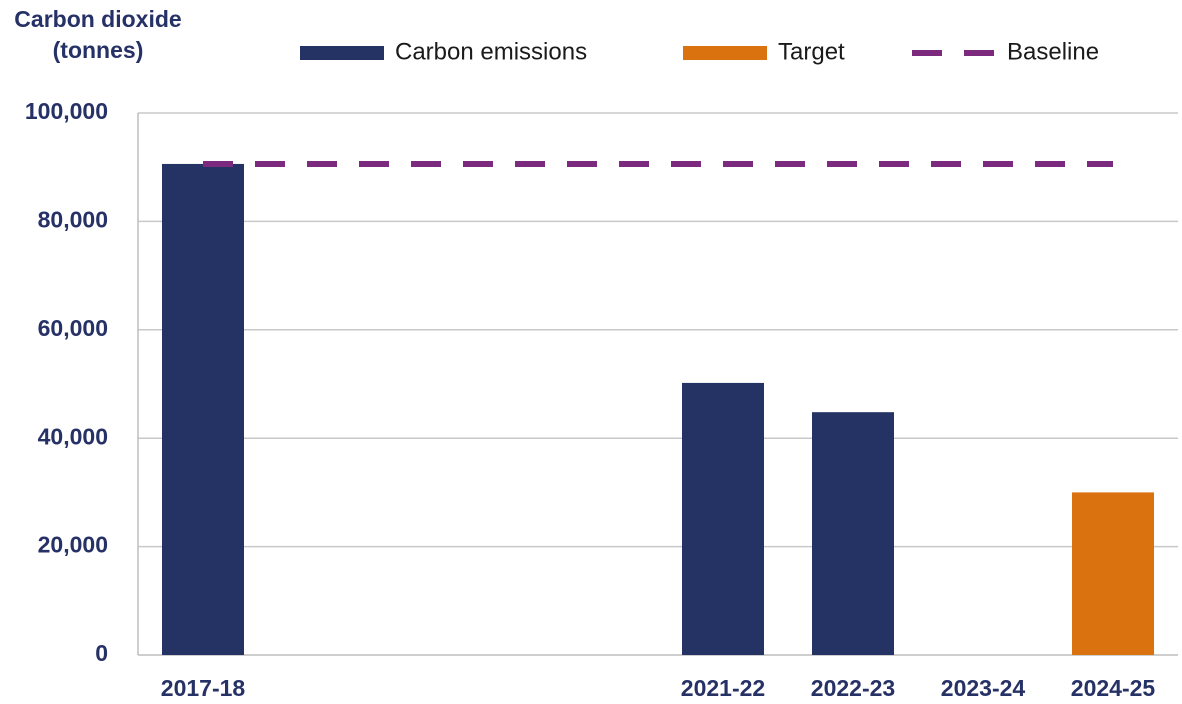  I want to click on y-tick-label: 100,000, so click(66, 111).